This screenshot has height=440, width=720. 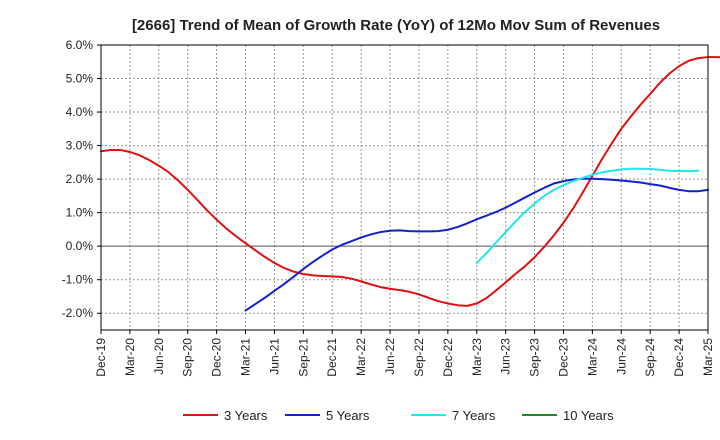 What do you see at coordinates (679, 357) in the screenshot?
I see `x-tick-label: Dec-24` at bounding box center [679, 357].